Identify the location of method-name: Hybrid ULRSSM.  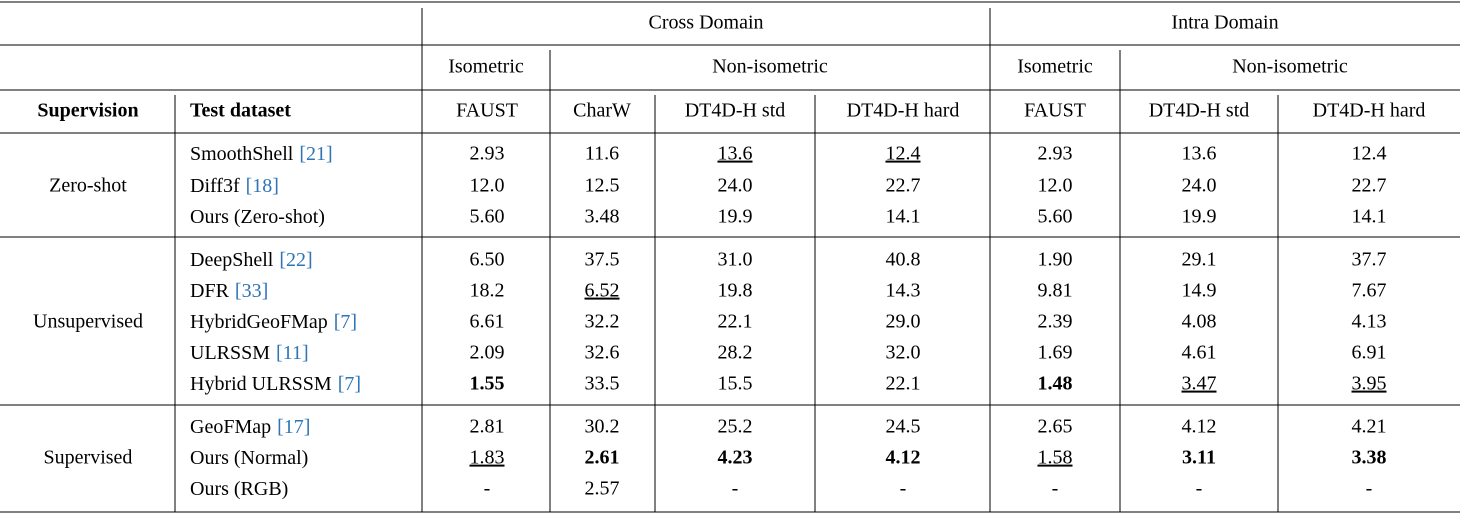
(261, 384).